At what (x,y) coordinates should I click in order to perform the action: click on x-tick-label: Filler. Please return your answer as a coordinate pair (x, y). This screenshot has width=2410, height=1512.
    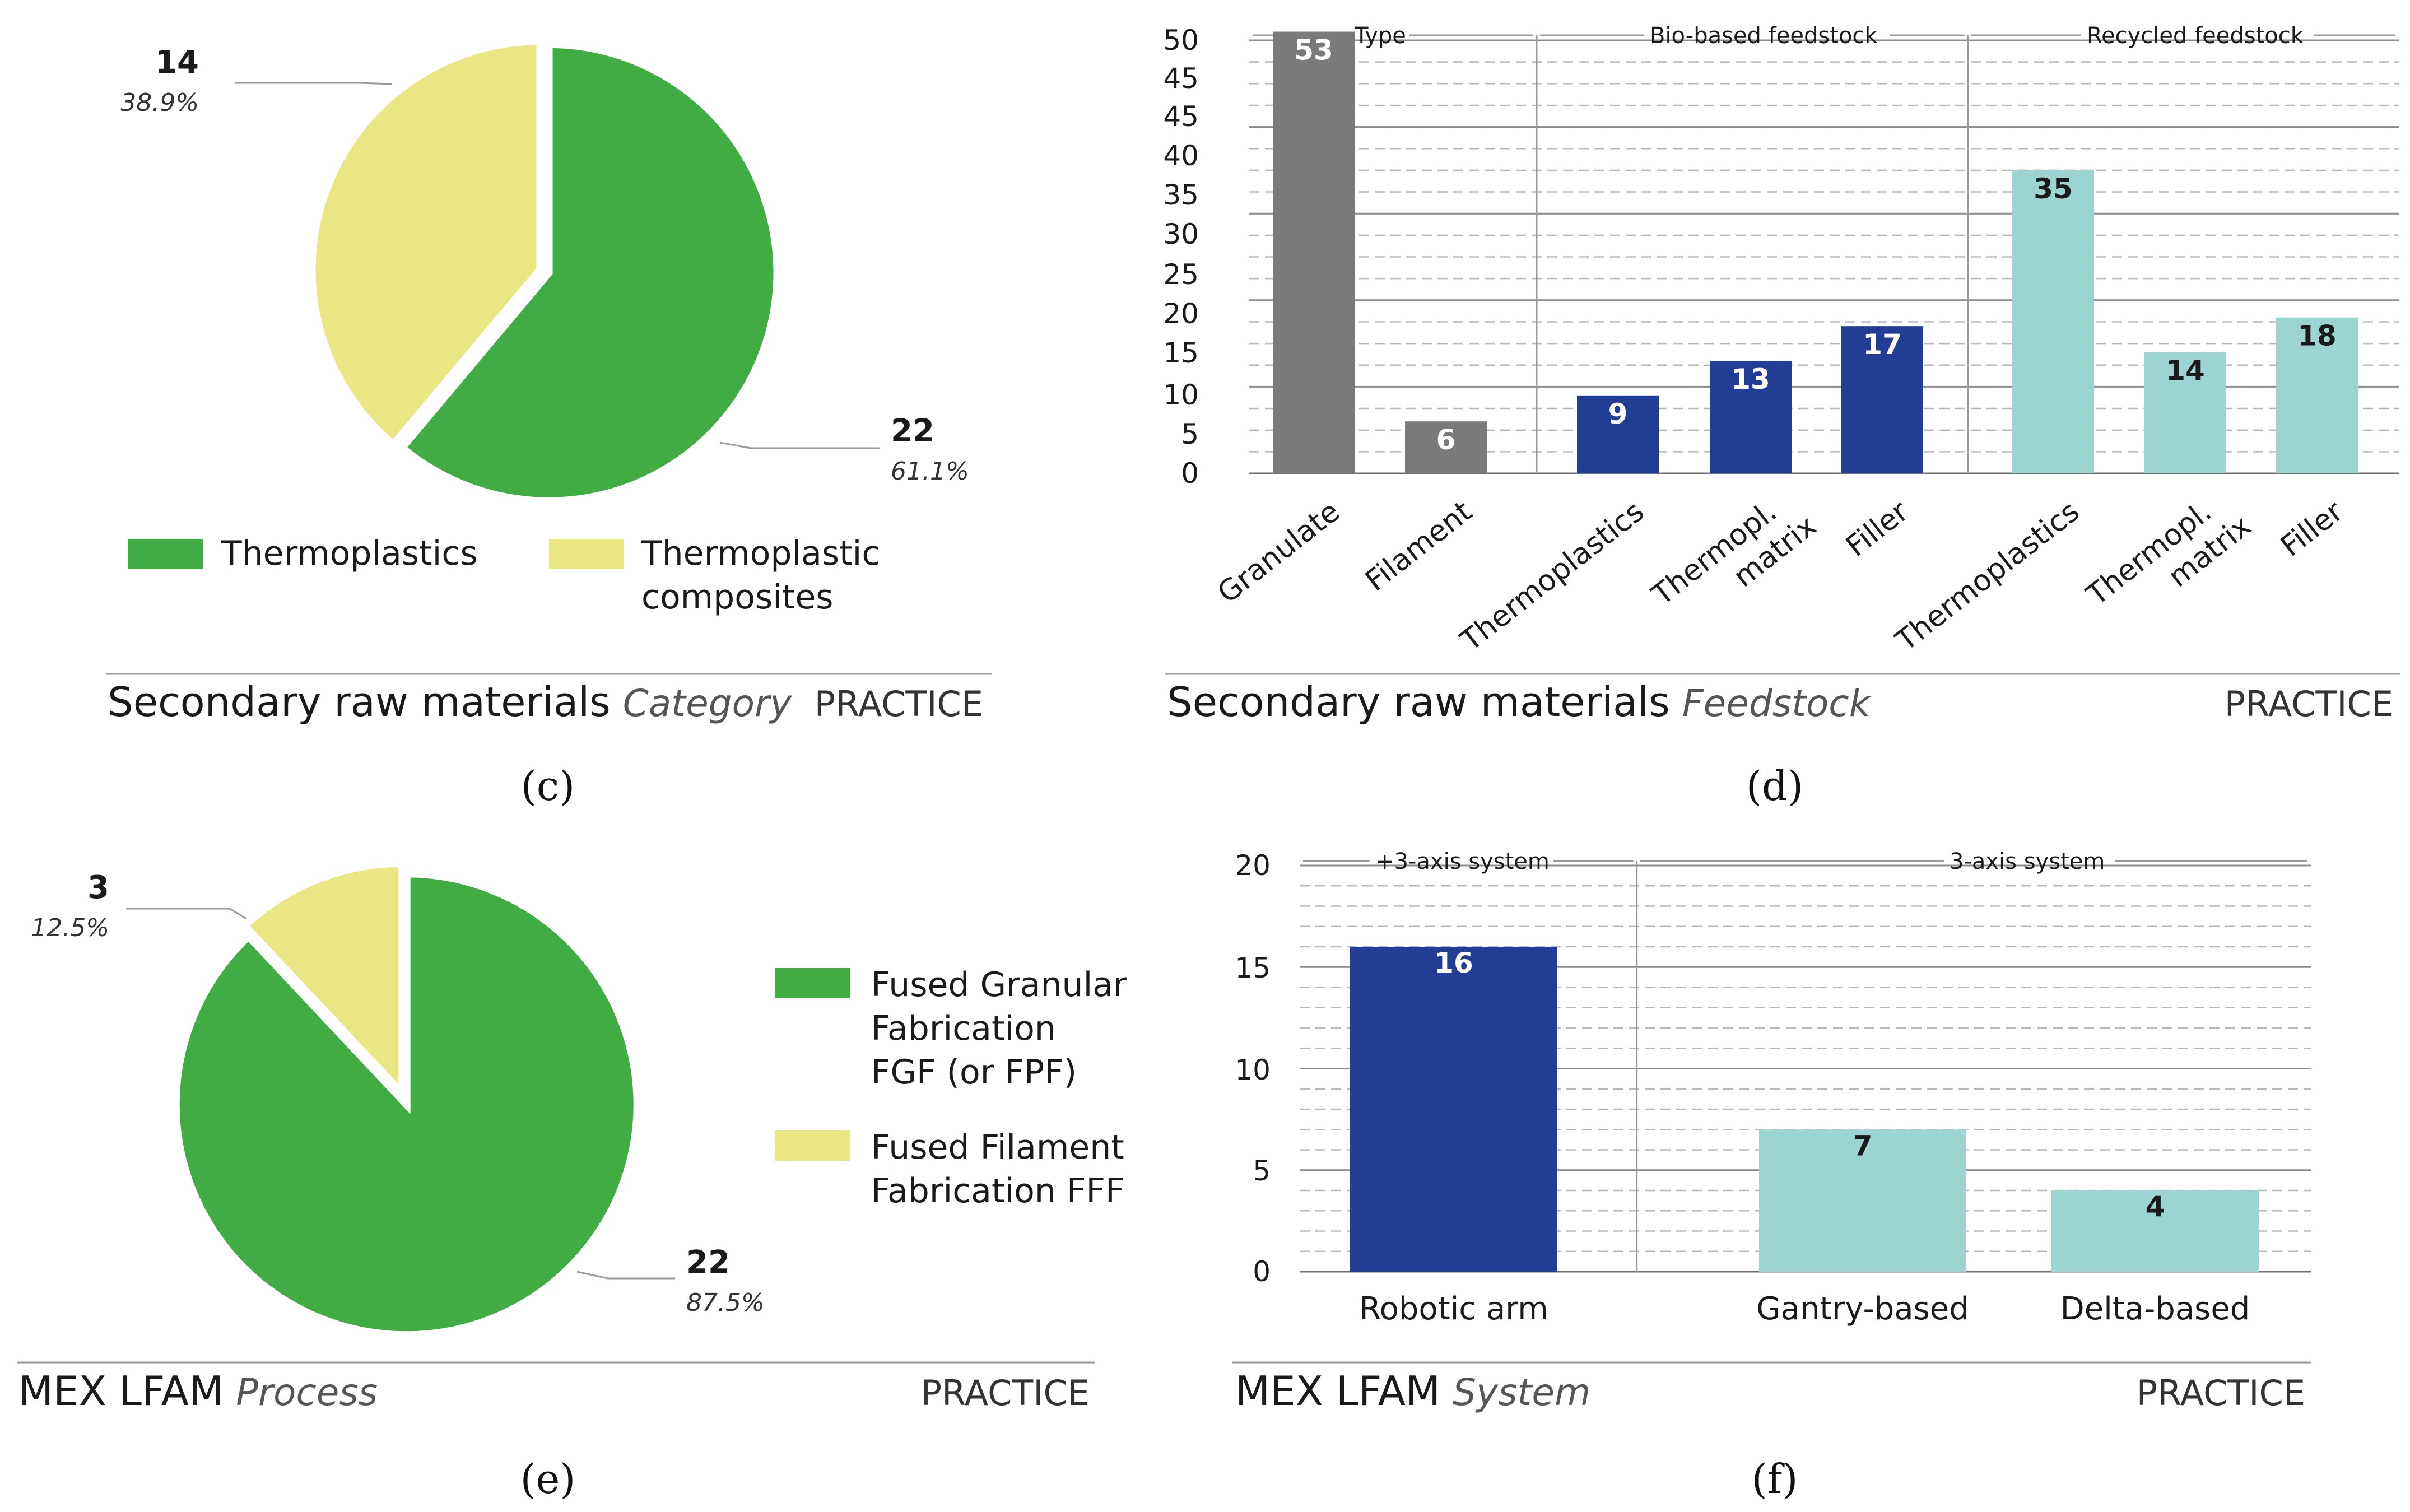
    Looking at the image, I should click on (2311, 529).